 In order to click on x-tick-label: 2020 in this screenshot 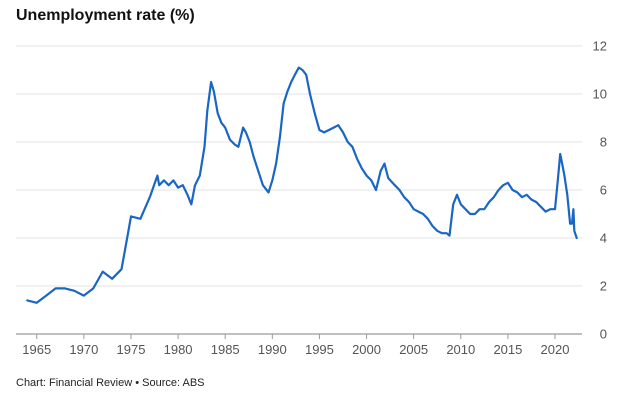, I will do `click(555, 349)`.